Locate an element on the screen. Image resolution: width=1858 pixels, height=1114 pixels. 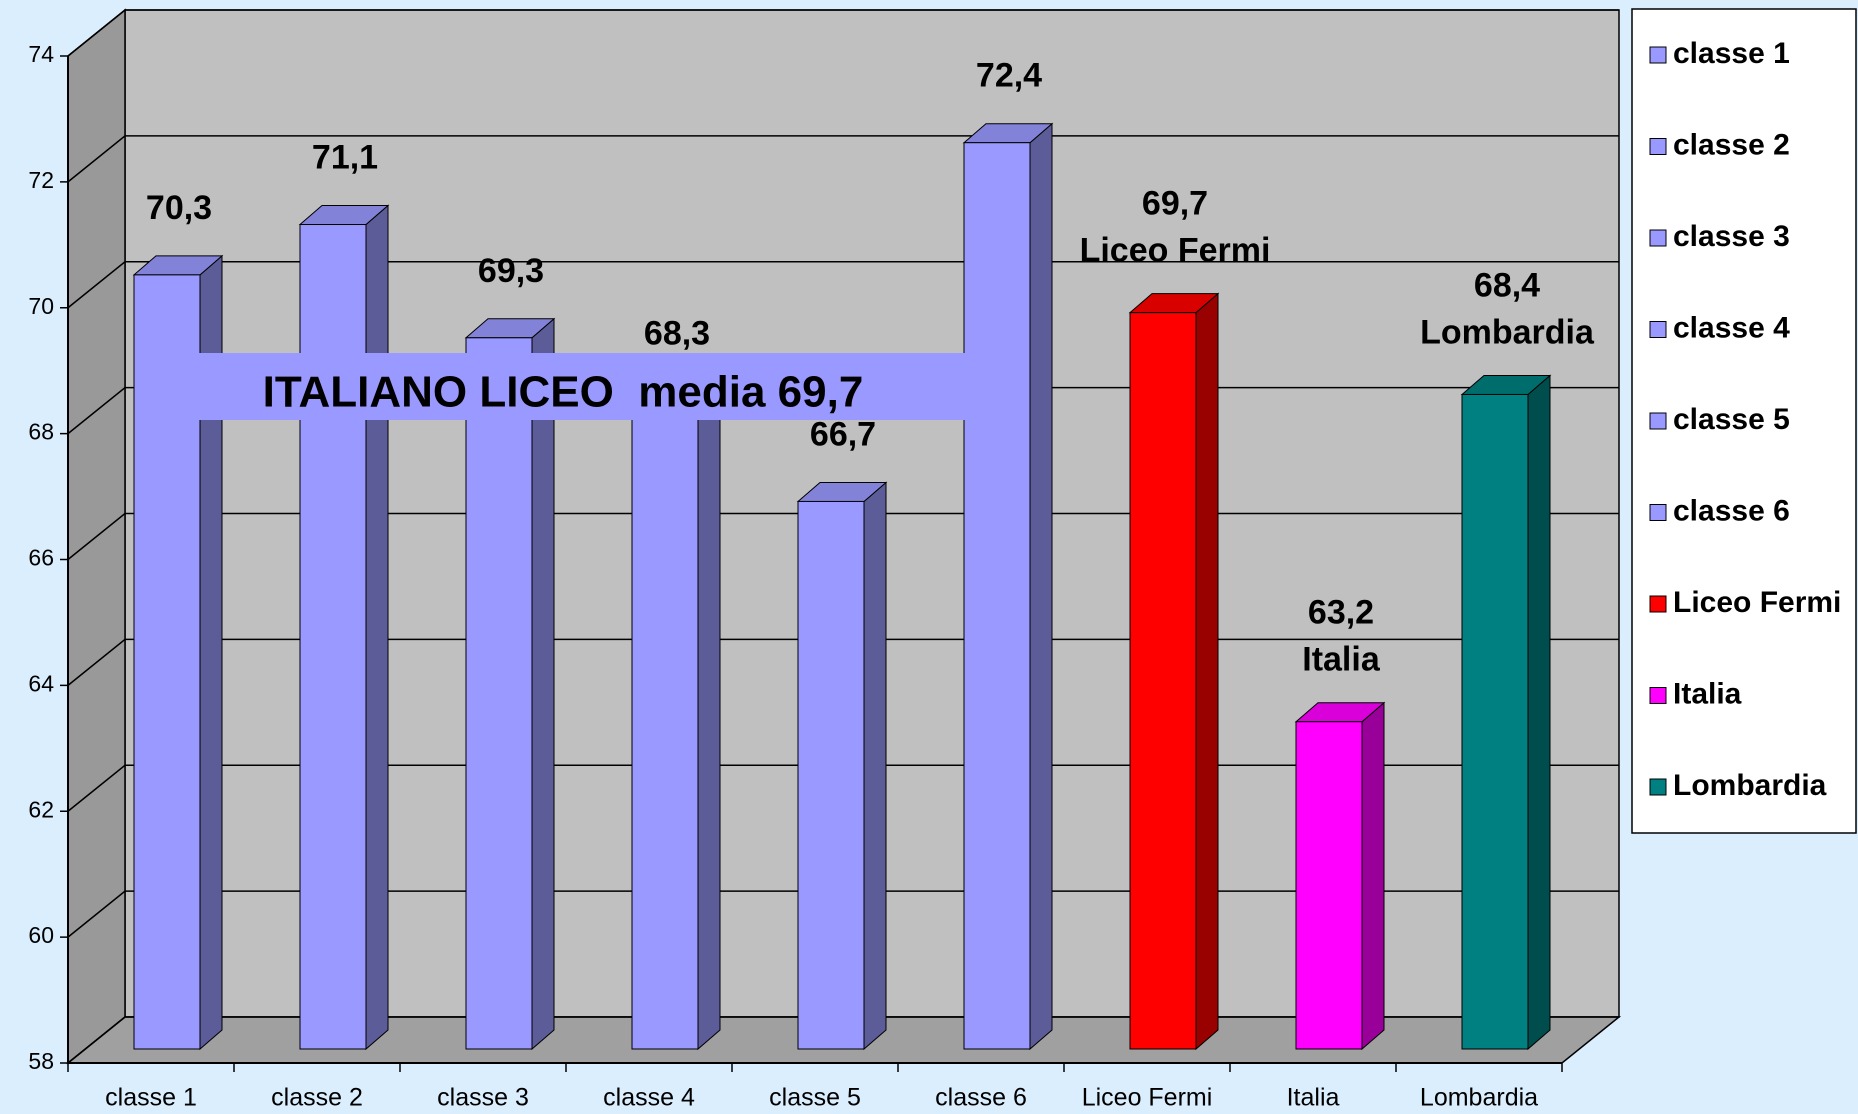
x-tick-label: Italia is located at coordinates (1313, 1098).